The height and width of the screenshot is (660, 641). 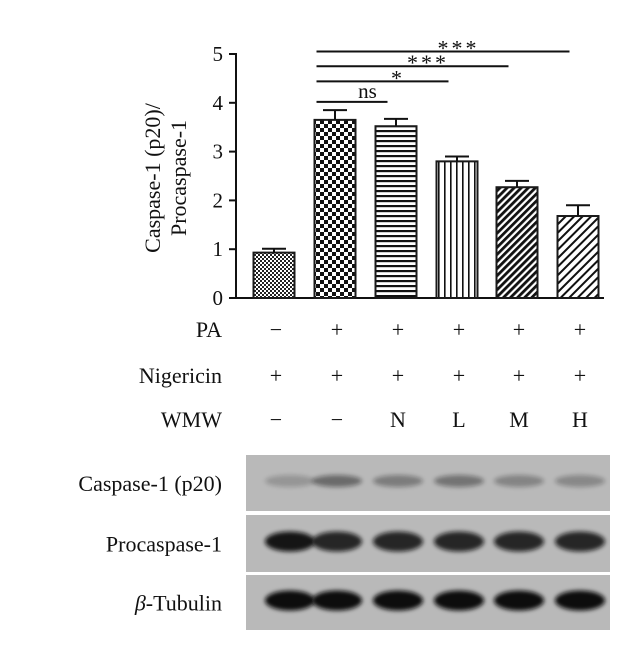 I want to click on blot-row-label: β-Tubulin, so click(x=178, y=603).